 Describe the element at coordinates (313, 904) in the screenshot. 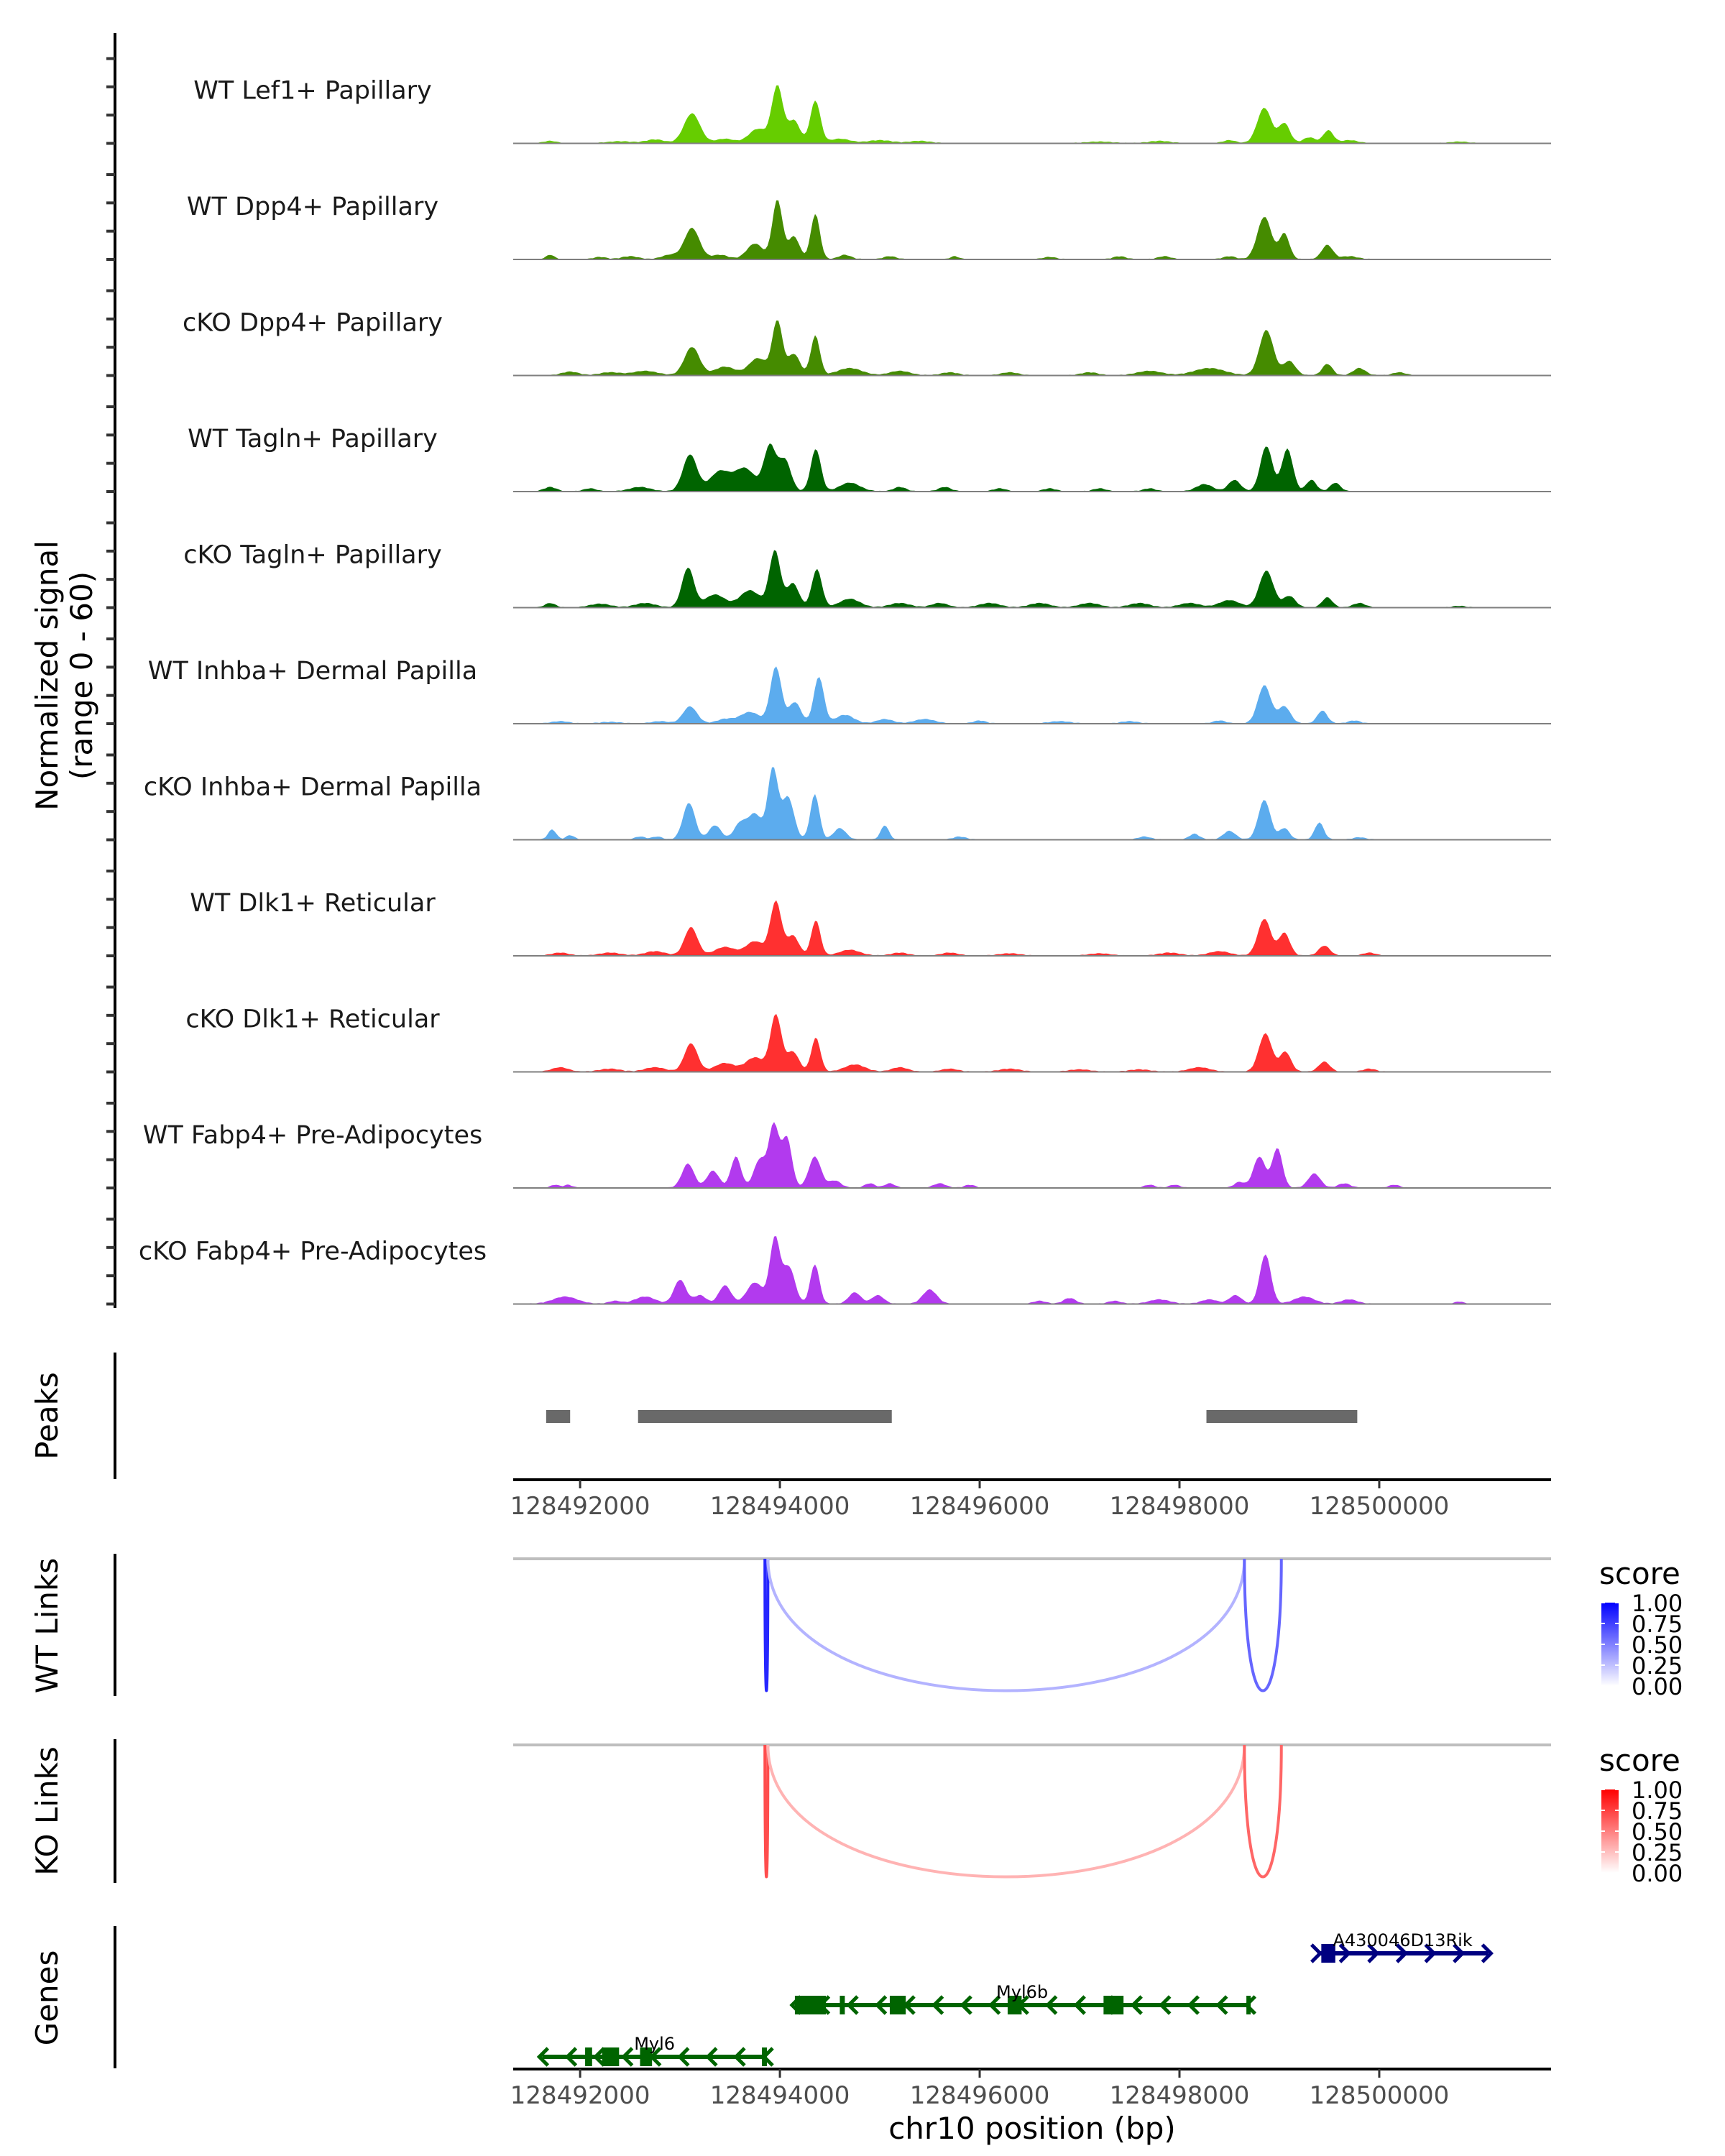

I see `track-label: WT Dlk1+ Reticular` at that location.